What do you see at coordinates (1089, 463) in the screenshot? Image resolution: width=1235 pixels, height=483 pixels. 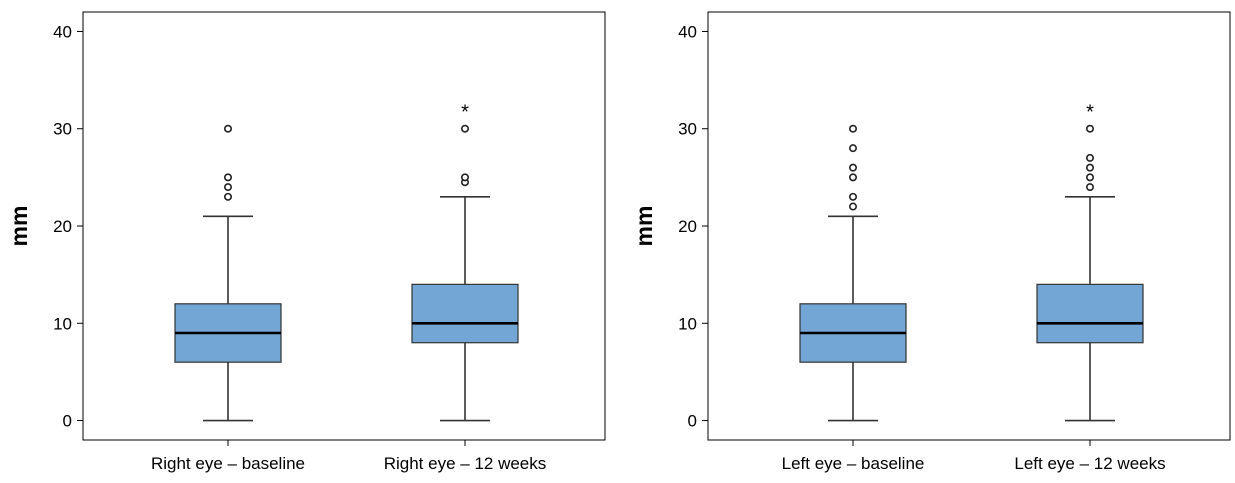 I see `category-label: Left eye – 12 weeks` at bounding box center [1089, 463].